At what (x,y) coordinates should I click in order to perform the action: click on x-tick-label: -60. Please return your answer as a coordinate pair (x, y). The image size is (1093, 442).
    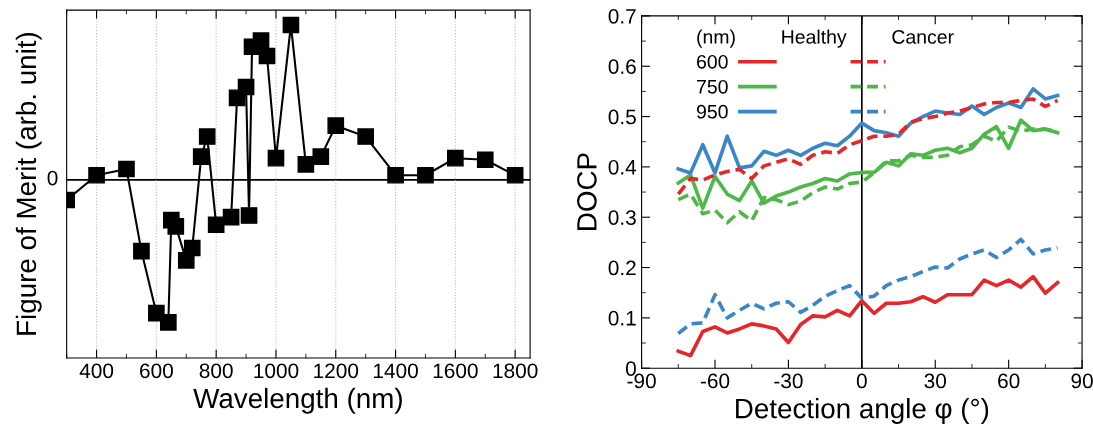
    Looking at the image, I should click on (715, 381).